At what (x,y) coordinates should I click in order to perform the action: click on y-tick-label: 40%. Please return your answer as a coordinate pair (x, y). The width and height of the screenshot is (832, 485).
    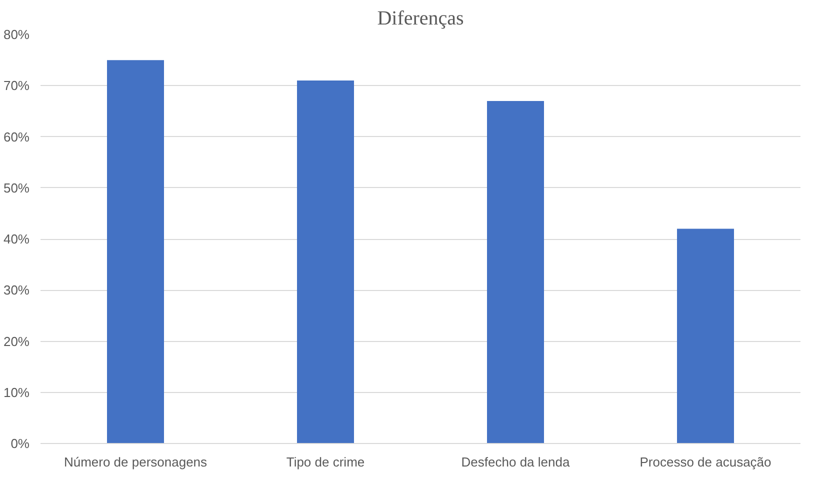
    Looking at the image, I should click on (16, 239).